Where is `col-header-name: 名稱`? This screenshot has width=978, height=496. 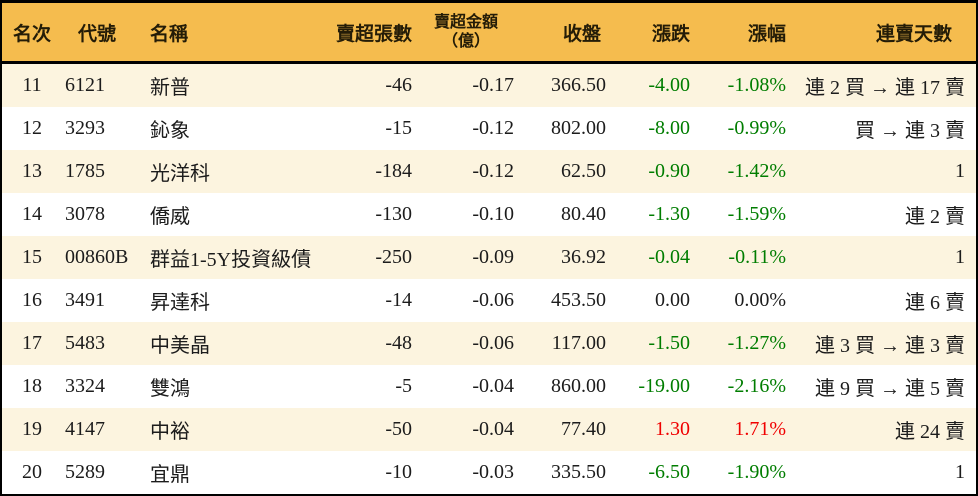
col-header-name: 名稱 is located at coordinates (169, 34).